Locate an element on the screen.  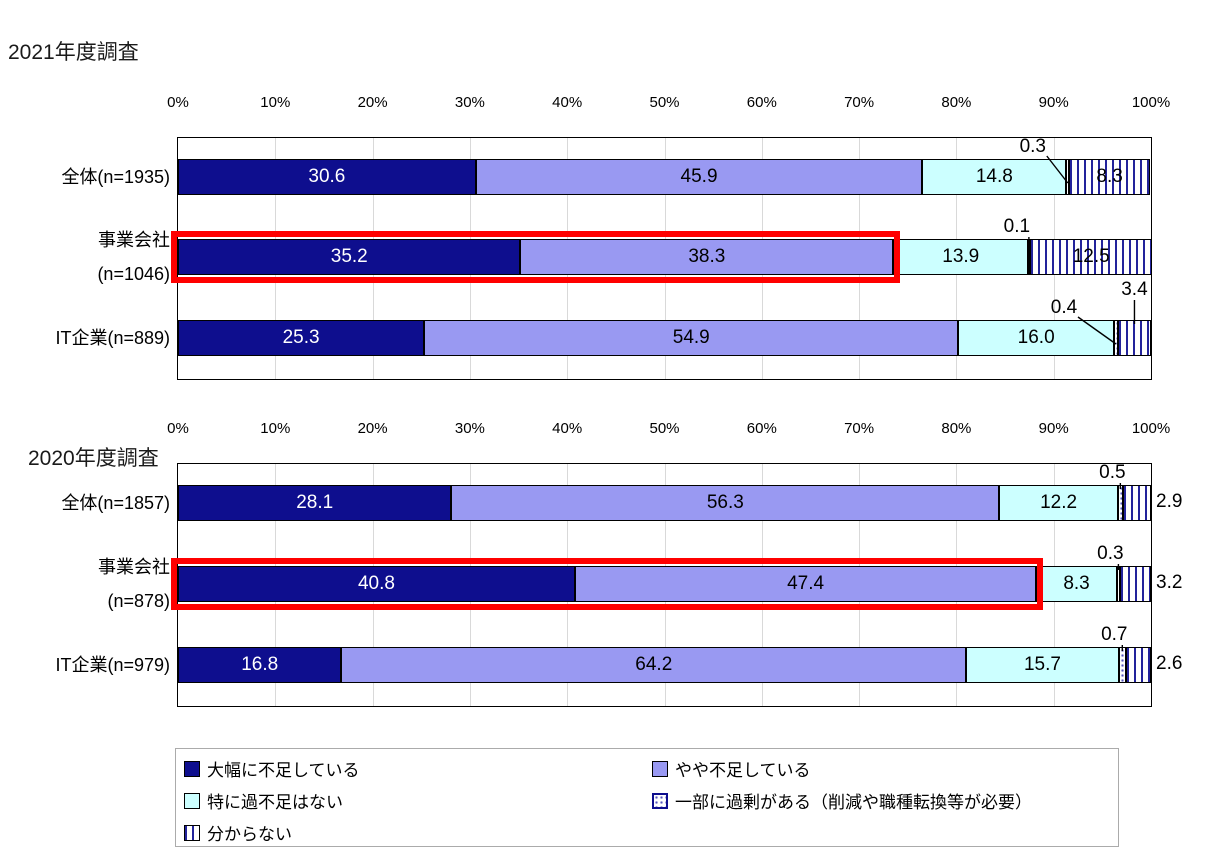
bar-segment-series-1: 38.3 is located at coordinates (707, 257).